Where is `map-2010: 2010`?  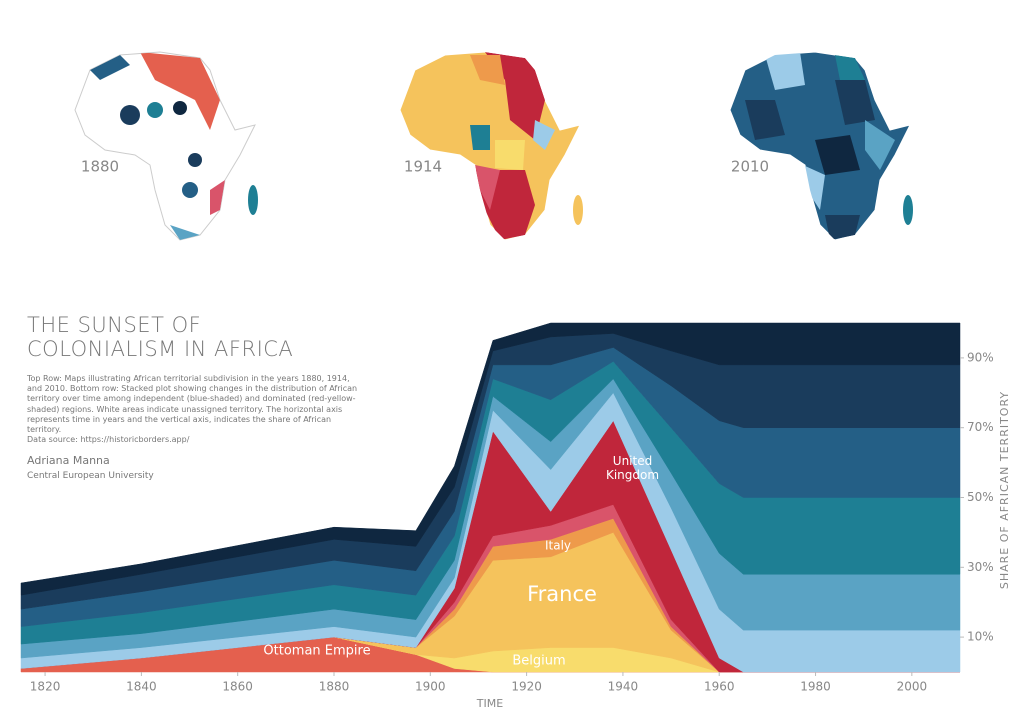
map-2010: 2010 is located at coordinates (821, 146).